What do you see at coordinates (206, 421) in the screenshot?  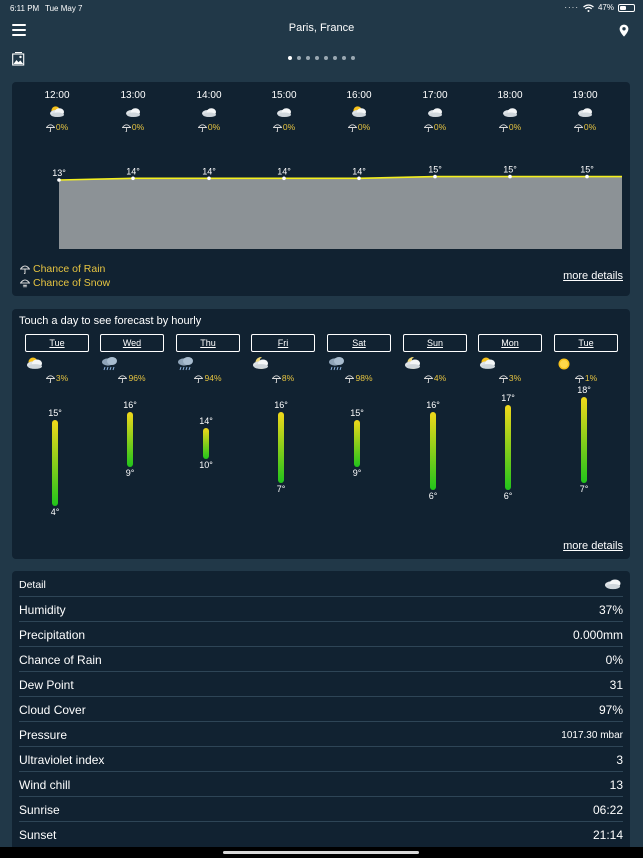 I see `high-temp-label: 14°` at bounding box center [206, 421].